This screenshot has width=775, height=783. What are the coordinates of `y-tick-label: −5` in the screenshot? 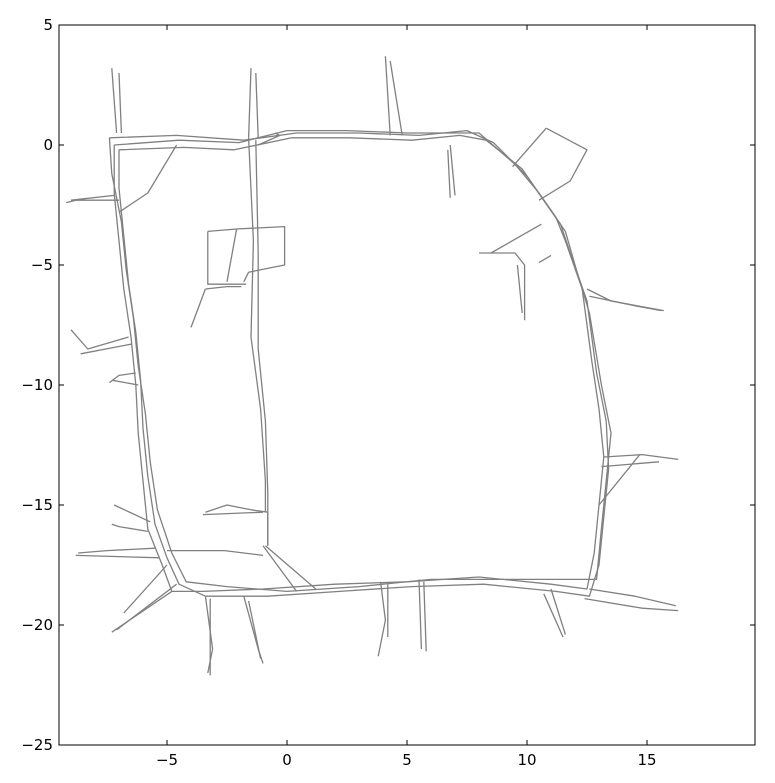 It's located at (42, 265).